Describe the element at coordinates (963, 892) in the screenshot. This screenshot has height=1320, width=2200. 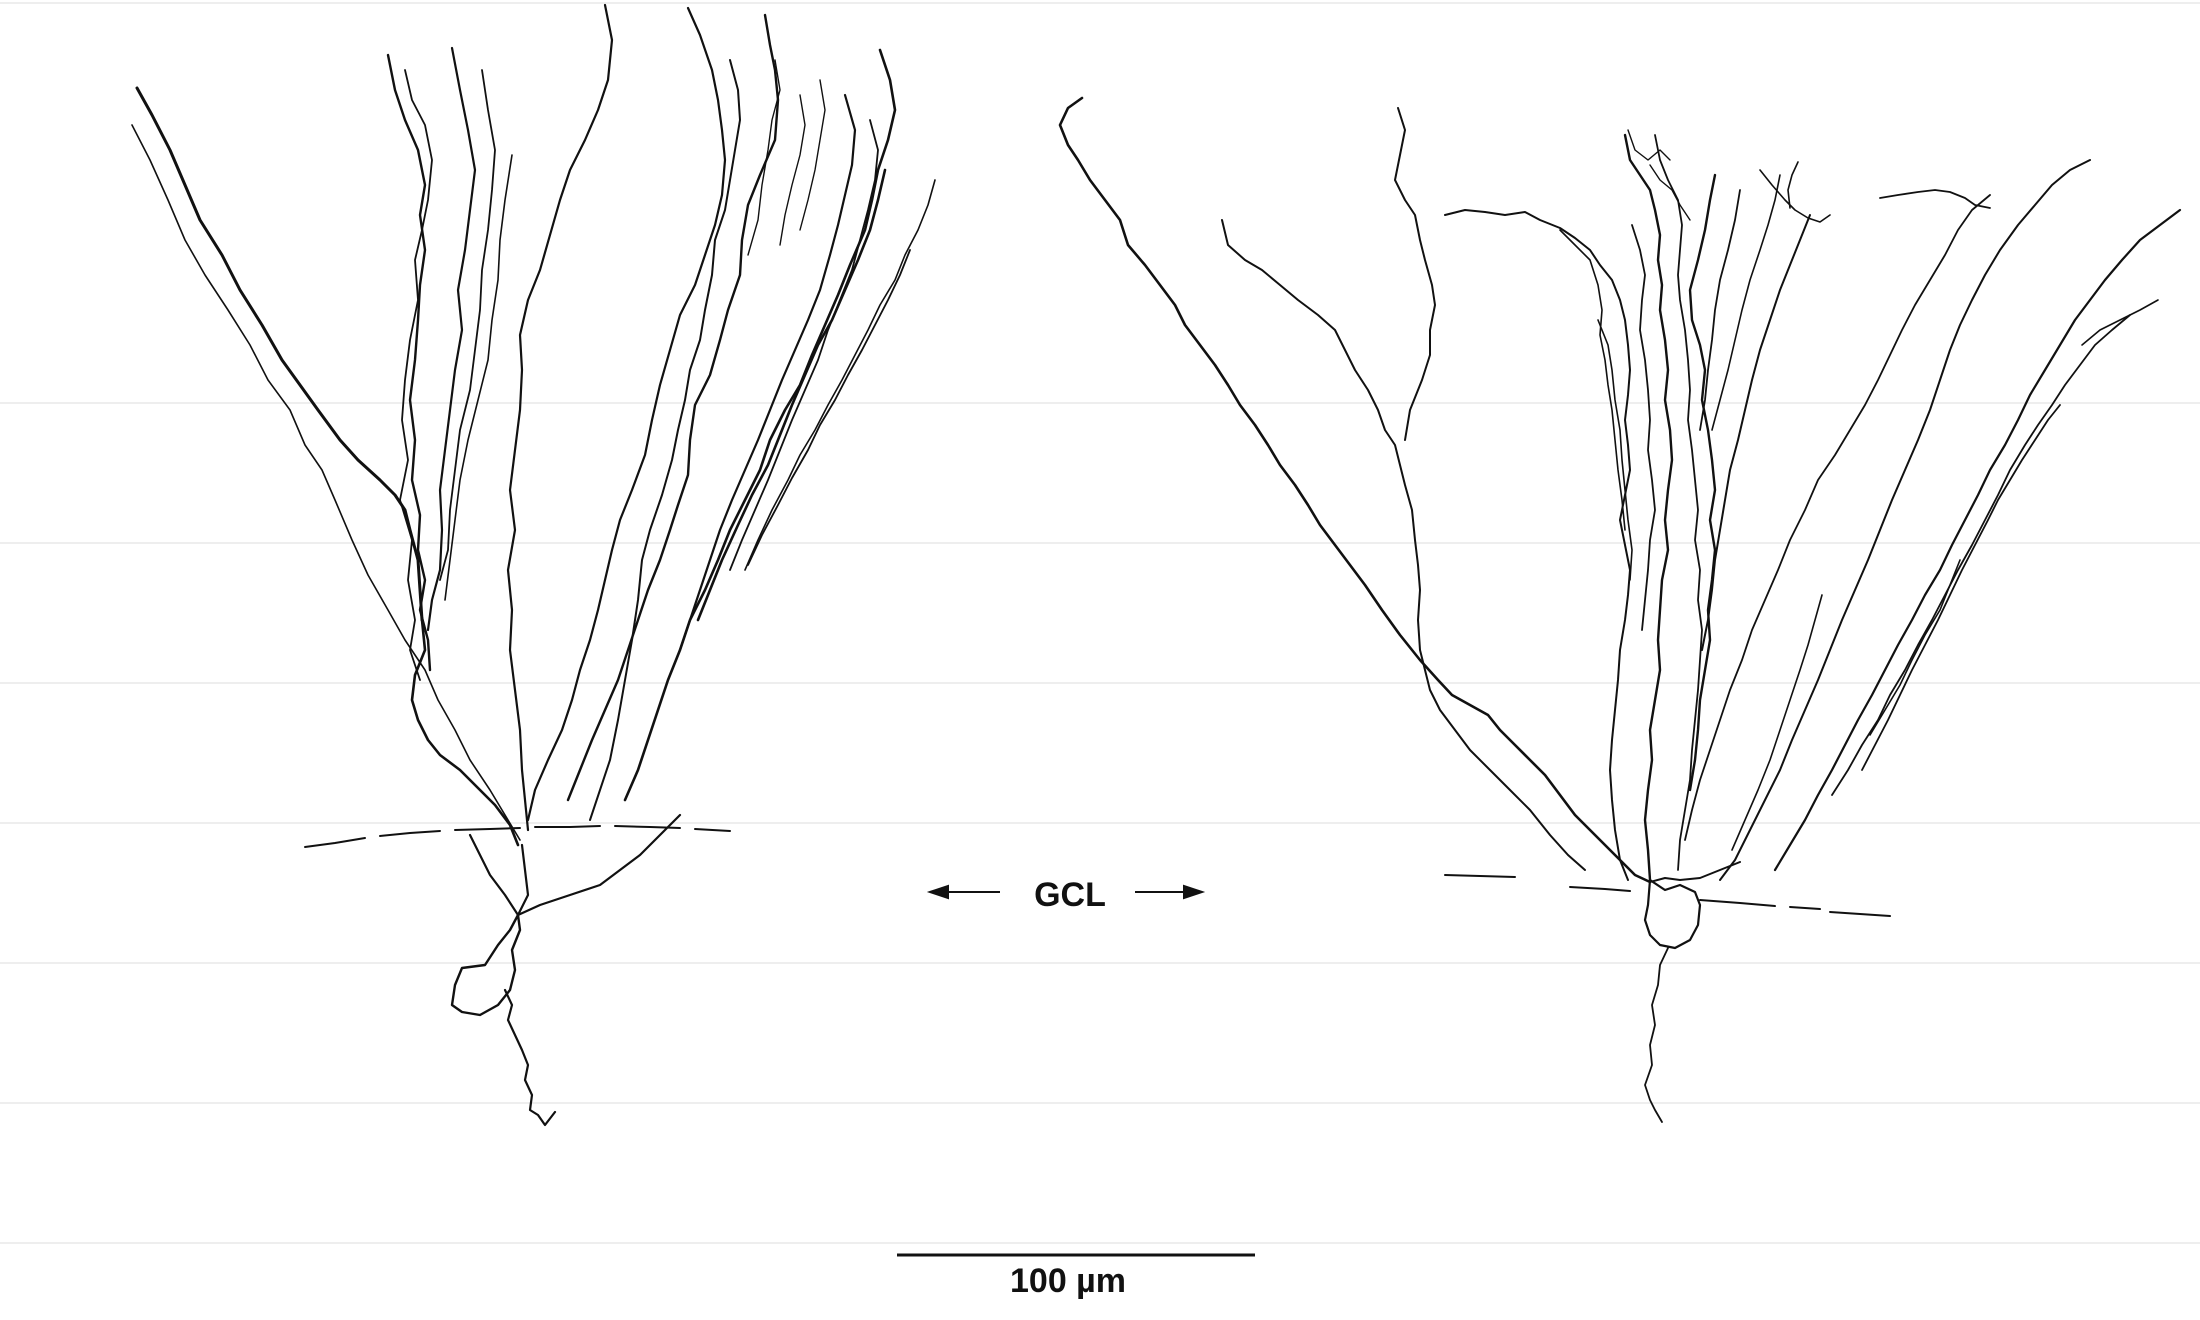
I see `gcl-left-arrow-icon` at that location.